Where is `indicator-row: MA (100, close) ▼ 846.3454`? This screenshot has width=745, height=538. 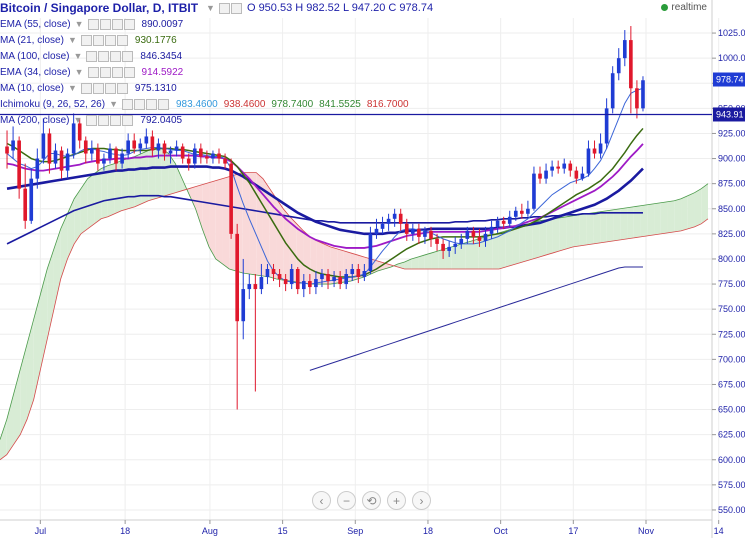 indicator-row: MA (100, close) ▼ 846.3454 is located at coordinates (207, 56).